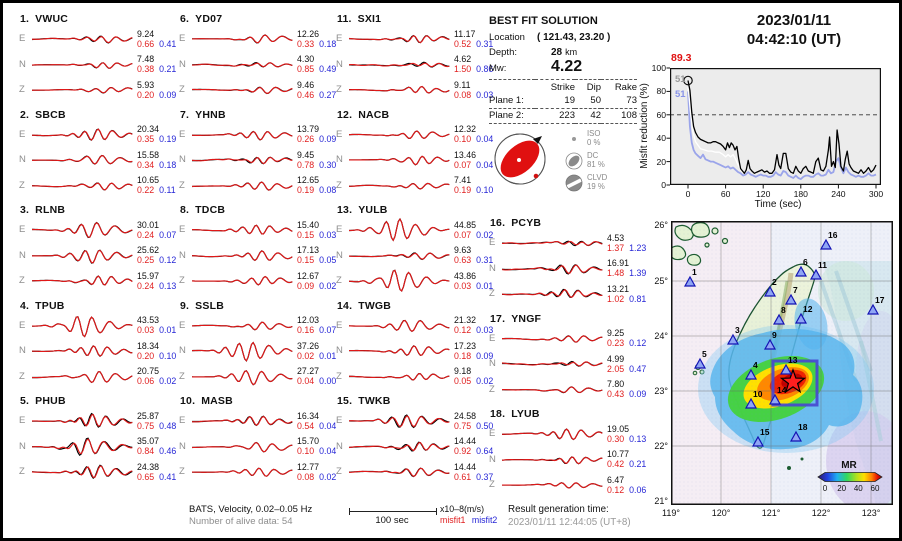  I want to click on station-header: 3. RLNB, so click(99, 210).